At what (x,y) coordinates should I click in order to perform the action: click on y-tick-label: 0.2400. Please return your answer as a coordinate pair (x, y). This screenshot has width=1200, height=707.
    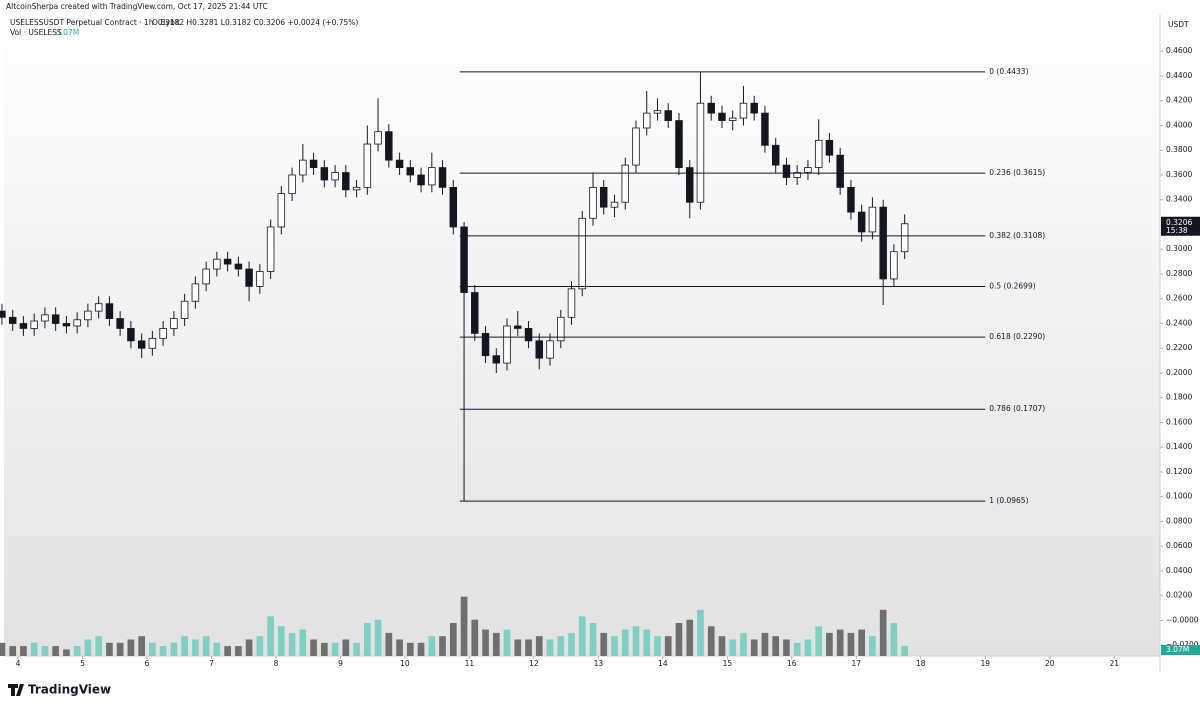
    Looking at the image, I should click on (1179, 322).